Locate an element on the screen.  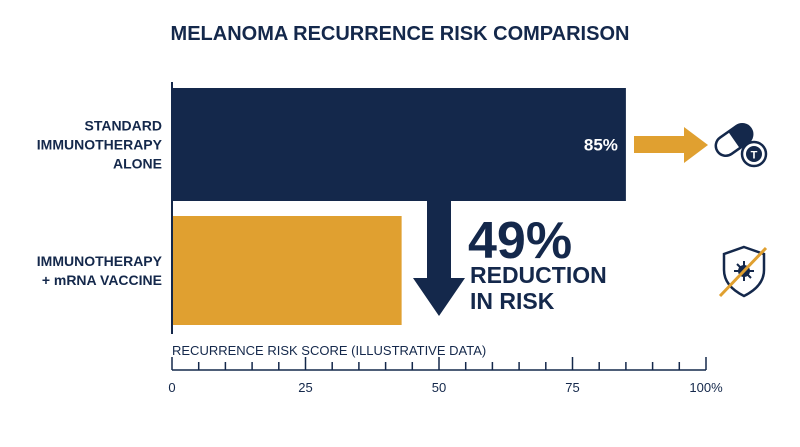
pointer-arrow-icon is located at coordinates (671, 145).